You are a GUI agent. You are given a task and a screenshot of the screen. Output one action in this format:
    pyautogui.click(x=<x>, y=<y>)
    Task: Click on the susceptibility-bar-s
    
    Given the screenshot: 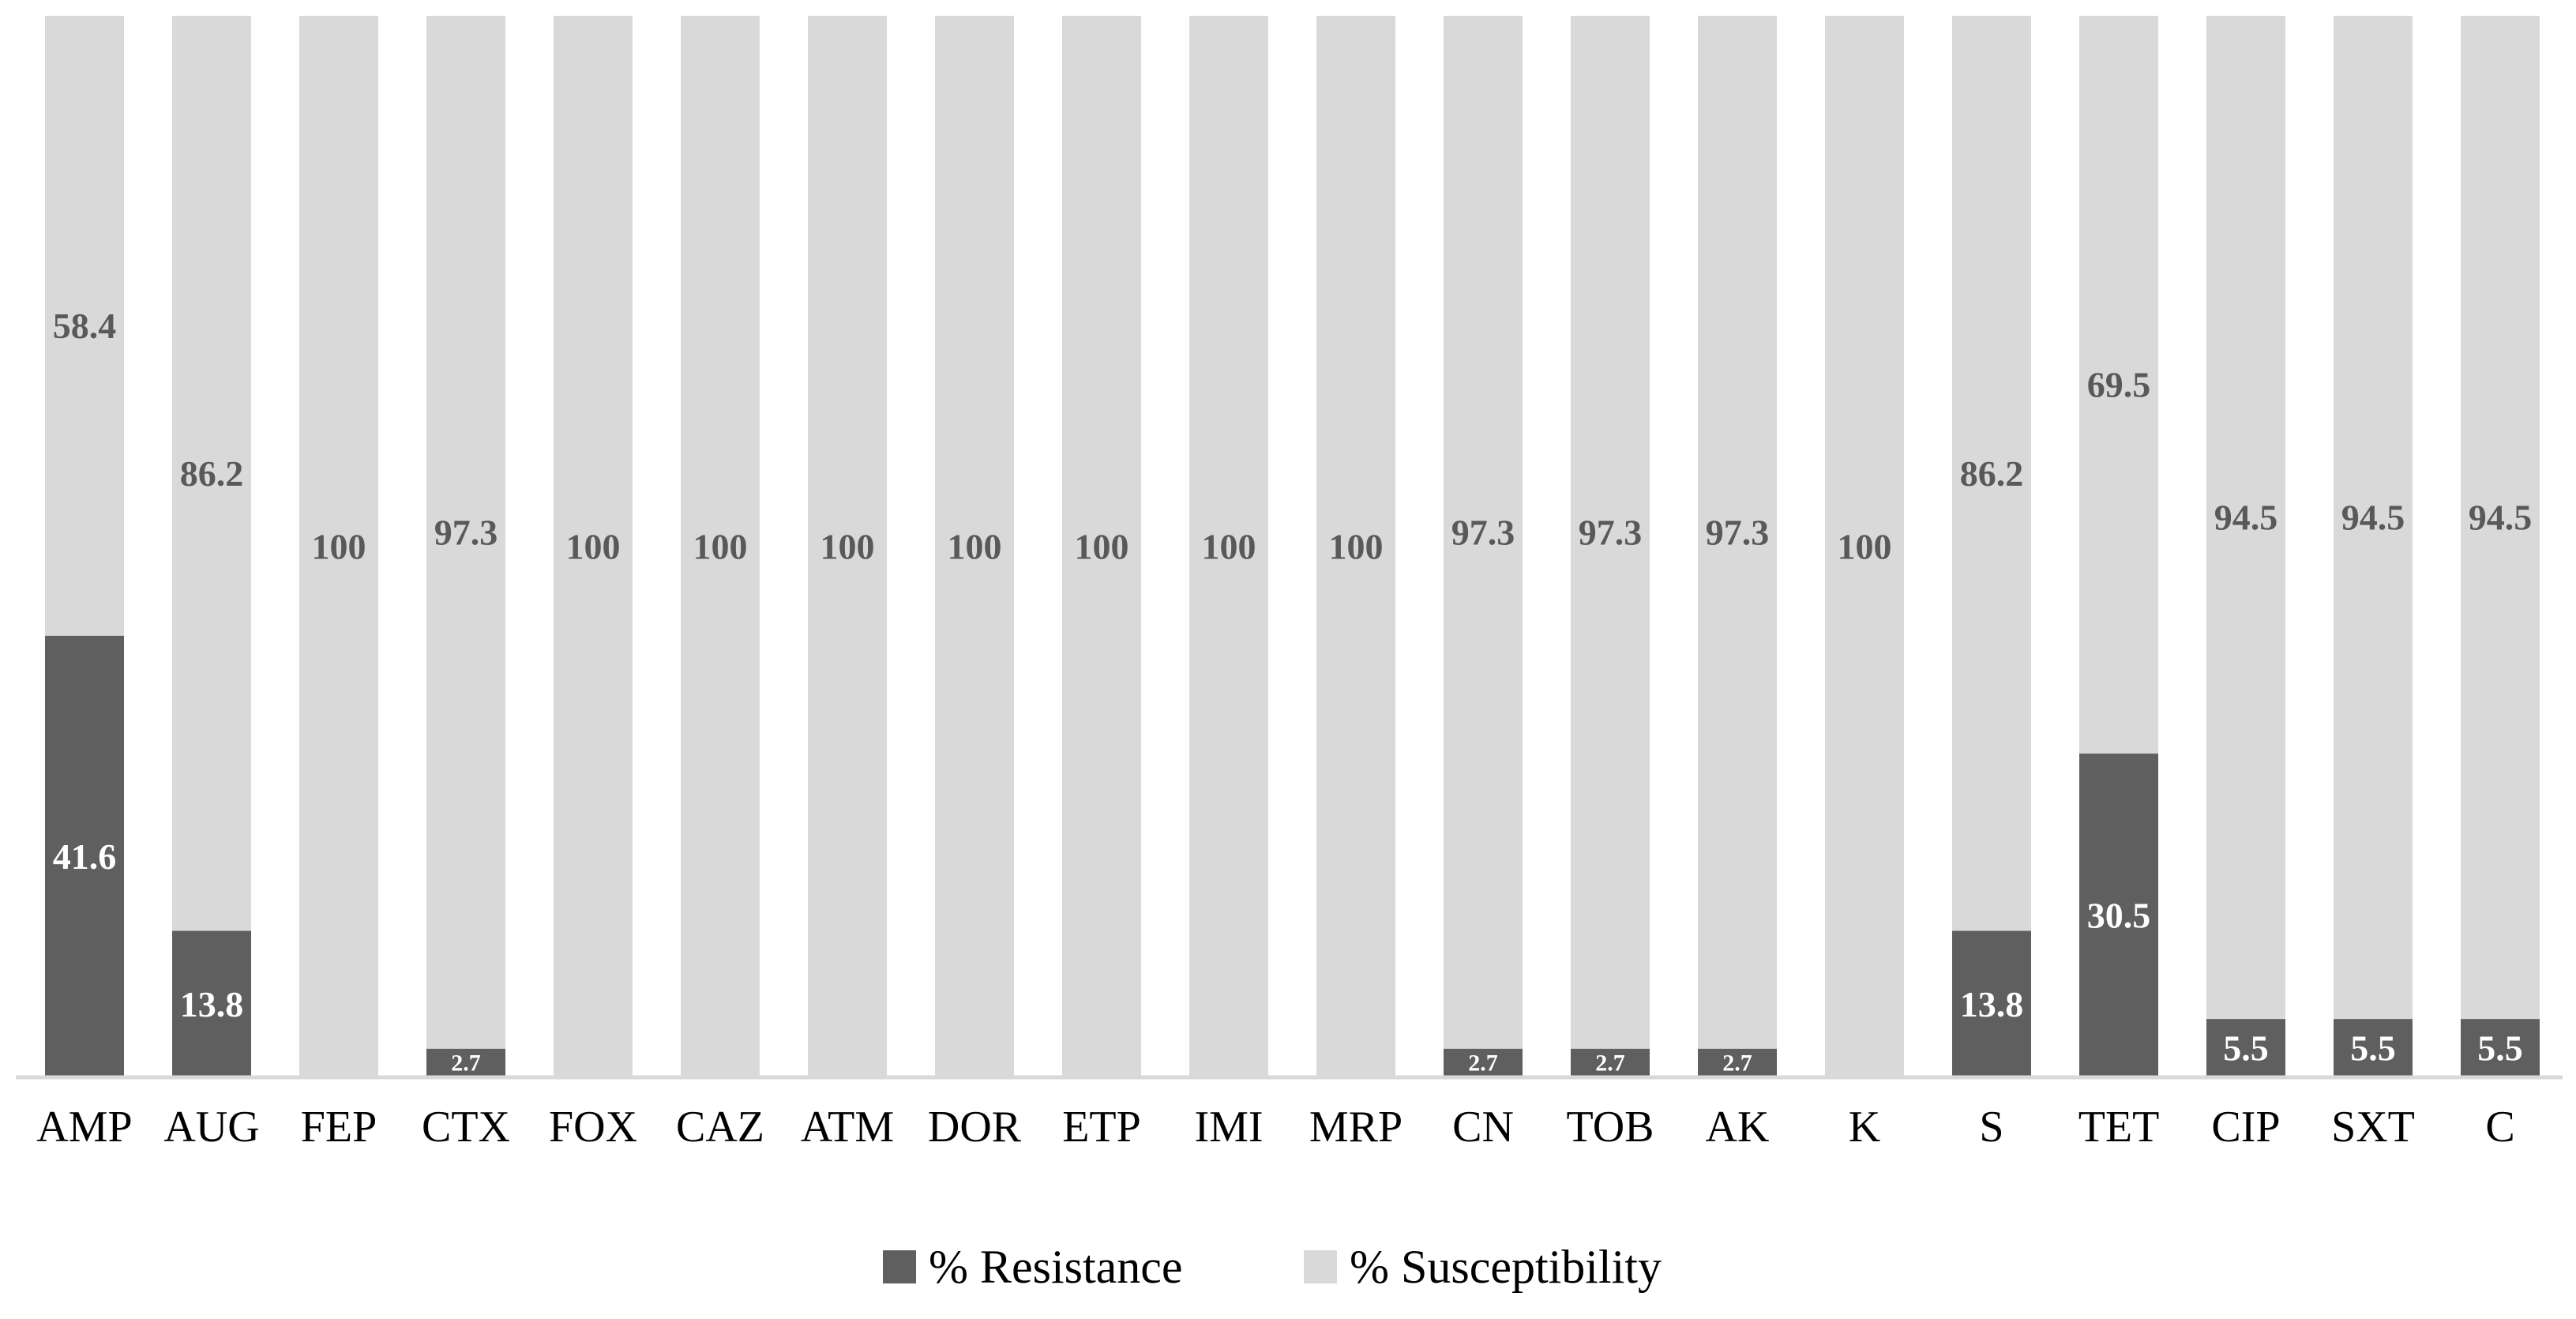 What is the action you would take?
    pyautogui.click(x=1991, y=473)
    